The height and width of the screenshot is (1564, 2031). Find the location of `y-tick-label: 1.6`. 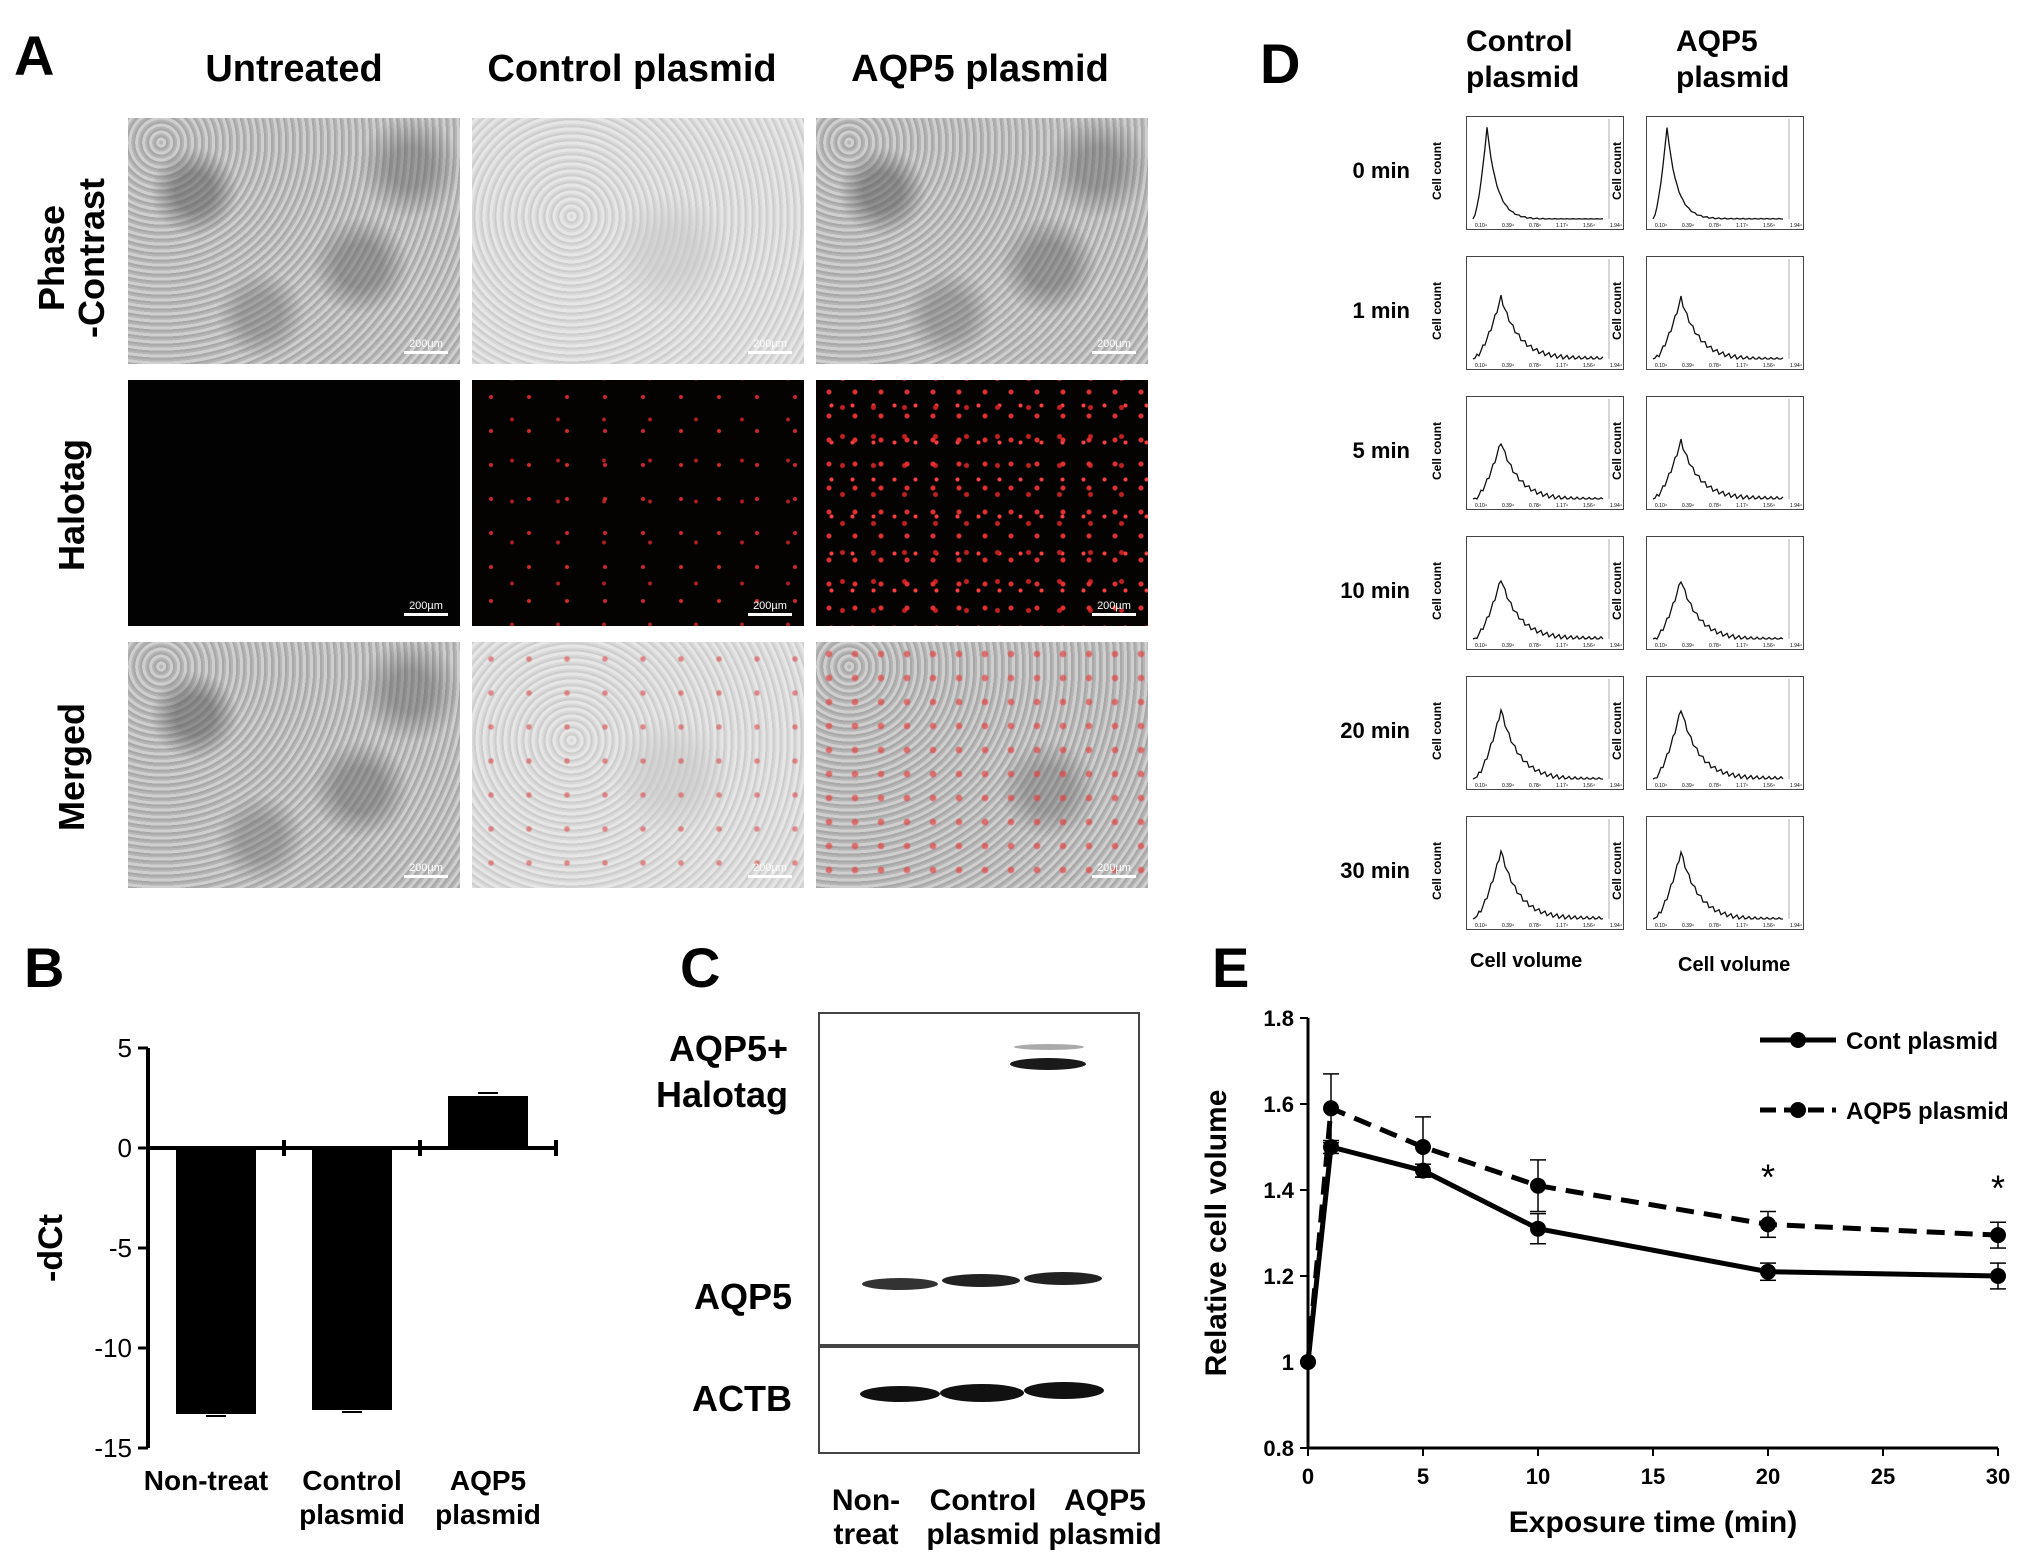

y-tick-label: 1.6 is located at coordinates (1278, 1104).